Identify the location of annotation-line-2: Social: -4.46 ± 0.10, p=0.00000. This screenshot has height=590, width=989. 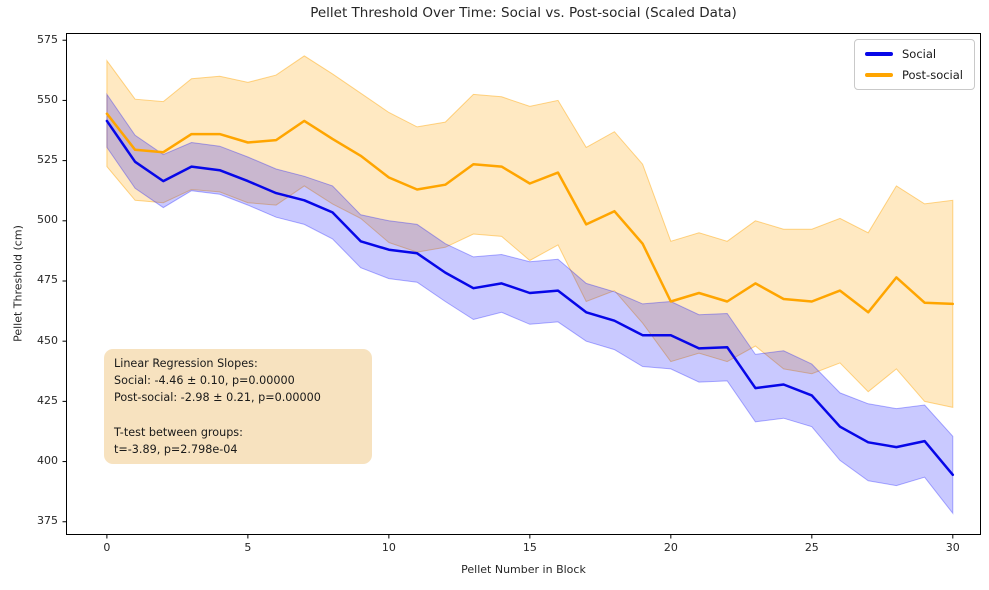
(204, 381).